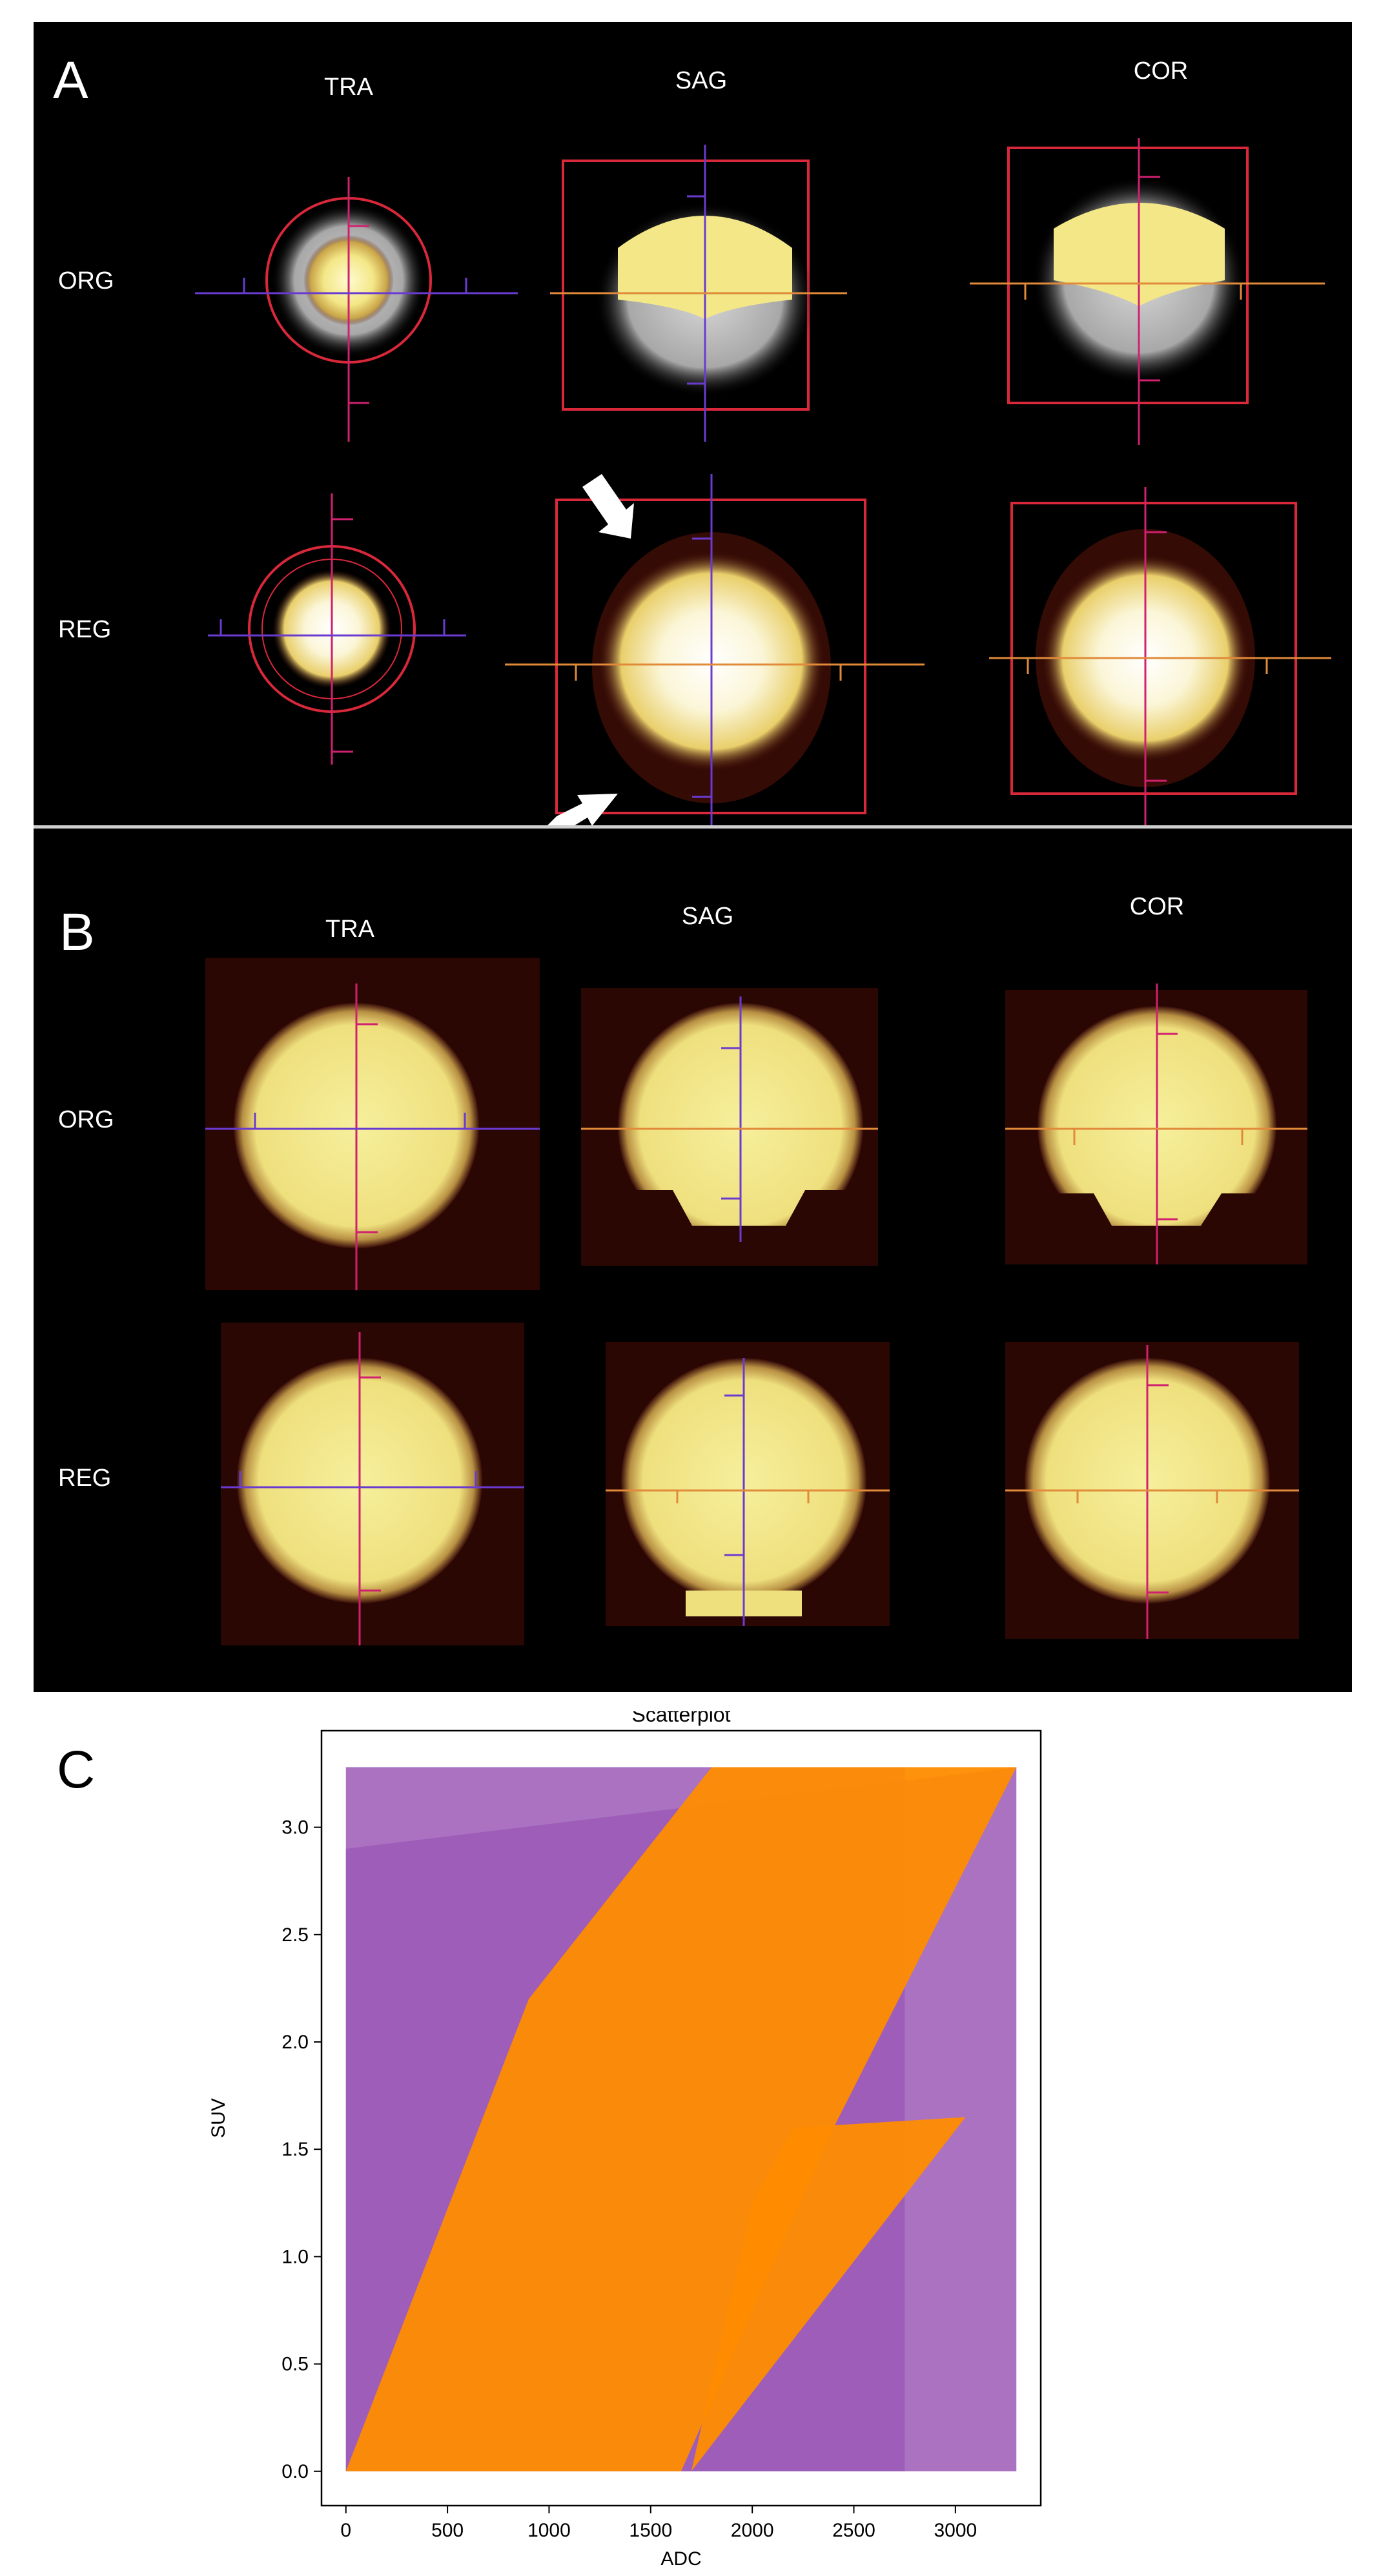  I want to click on x-tick-label: 2000, so click(752, 2530).